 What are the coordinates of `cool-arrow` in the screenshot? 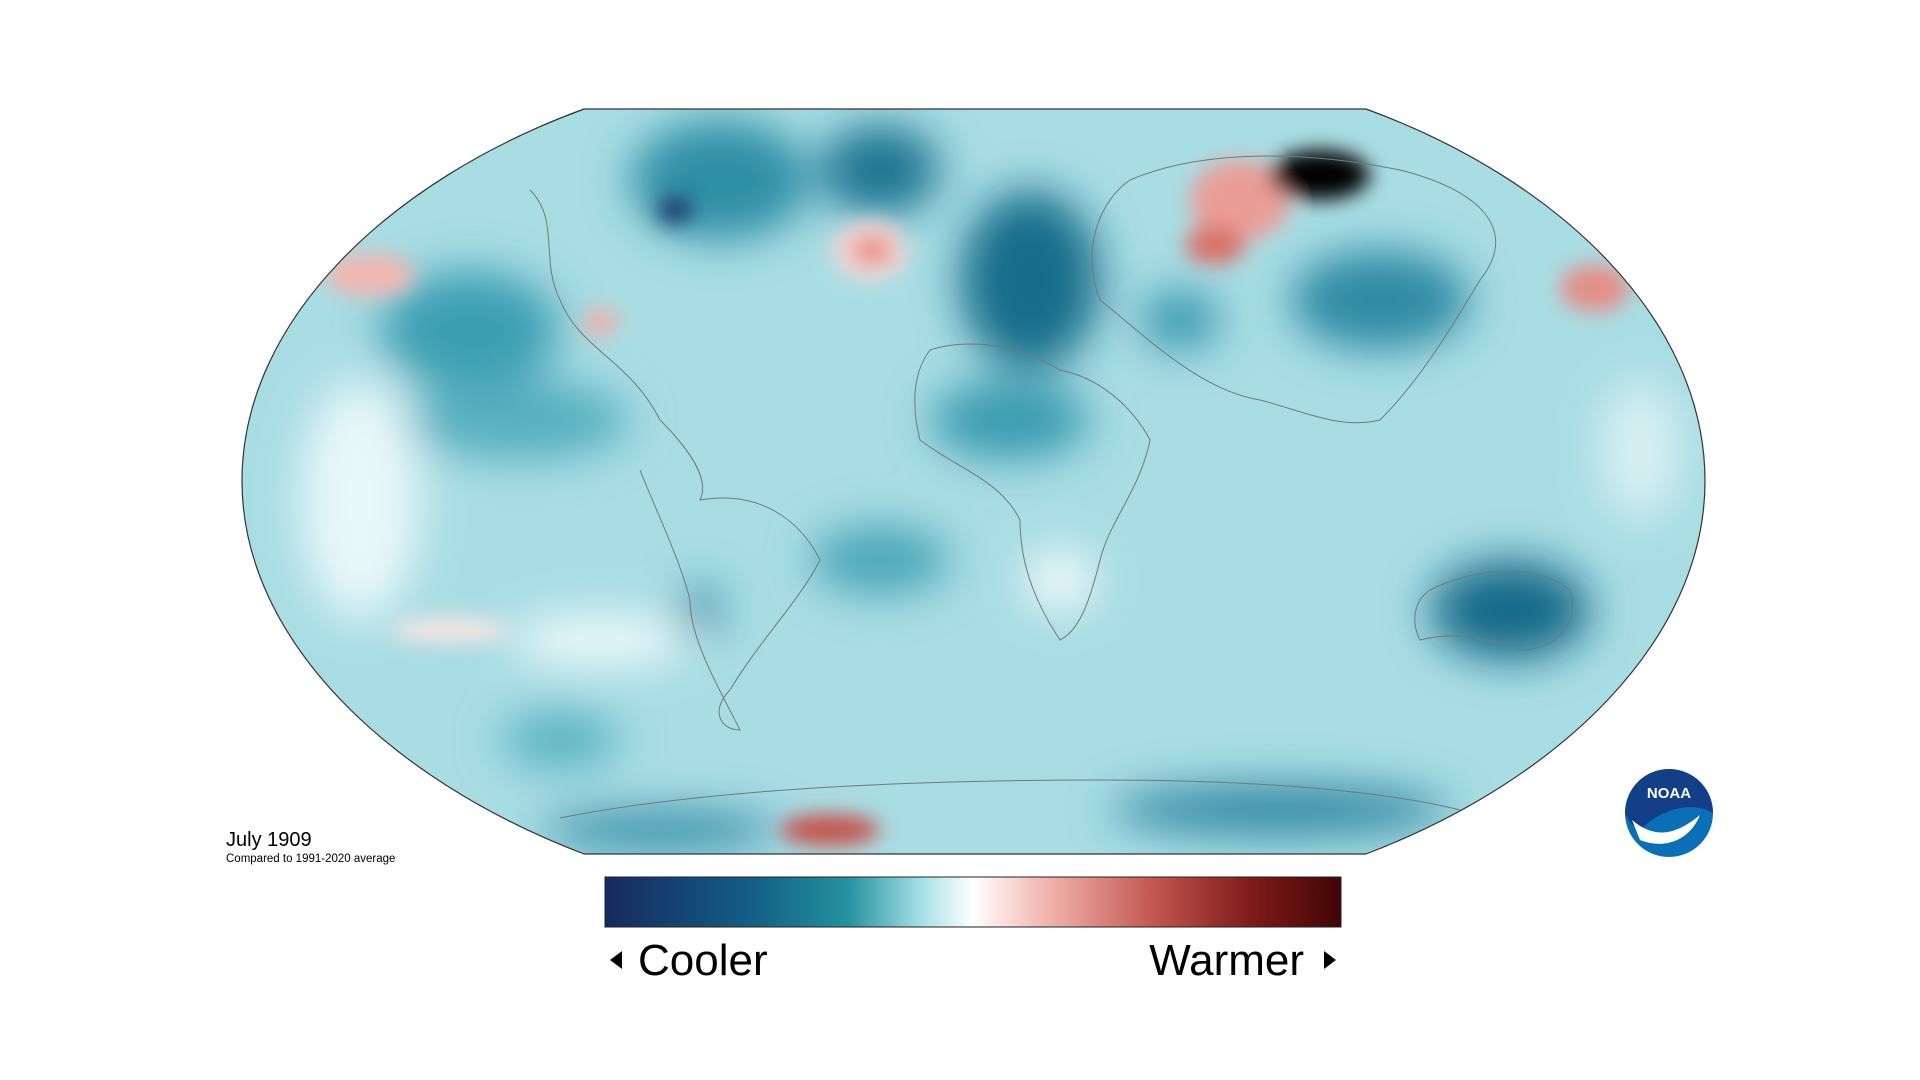 It's located at (616, 960).